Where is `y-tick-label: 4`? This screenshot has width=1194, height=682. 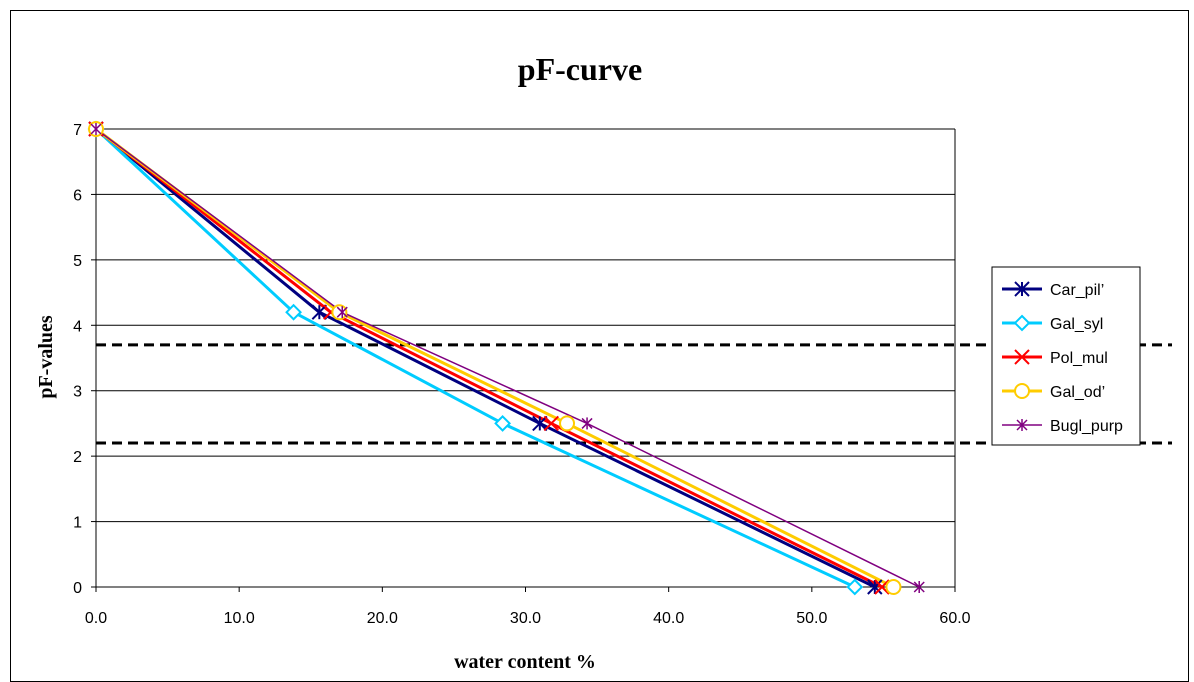 y-tick-label: 4 is located at coordinates (77, 326).